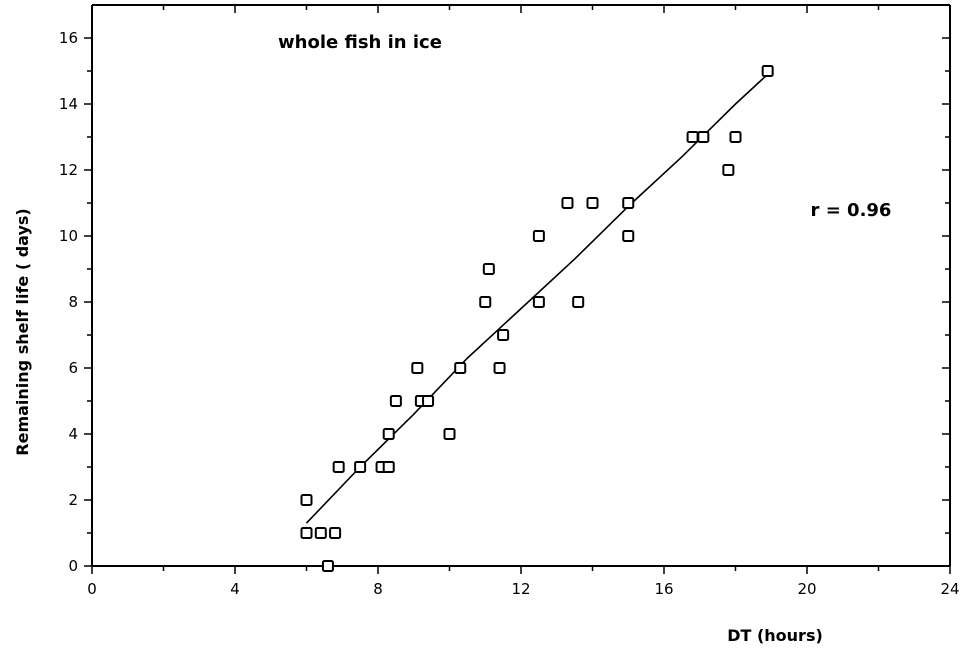  Describe the element at coordinates (949, 589) in the screenshot. I see `x-tick-label: 24` at that location.